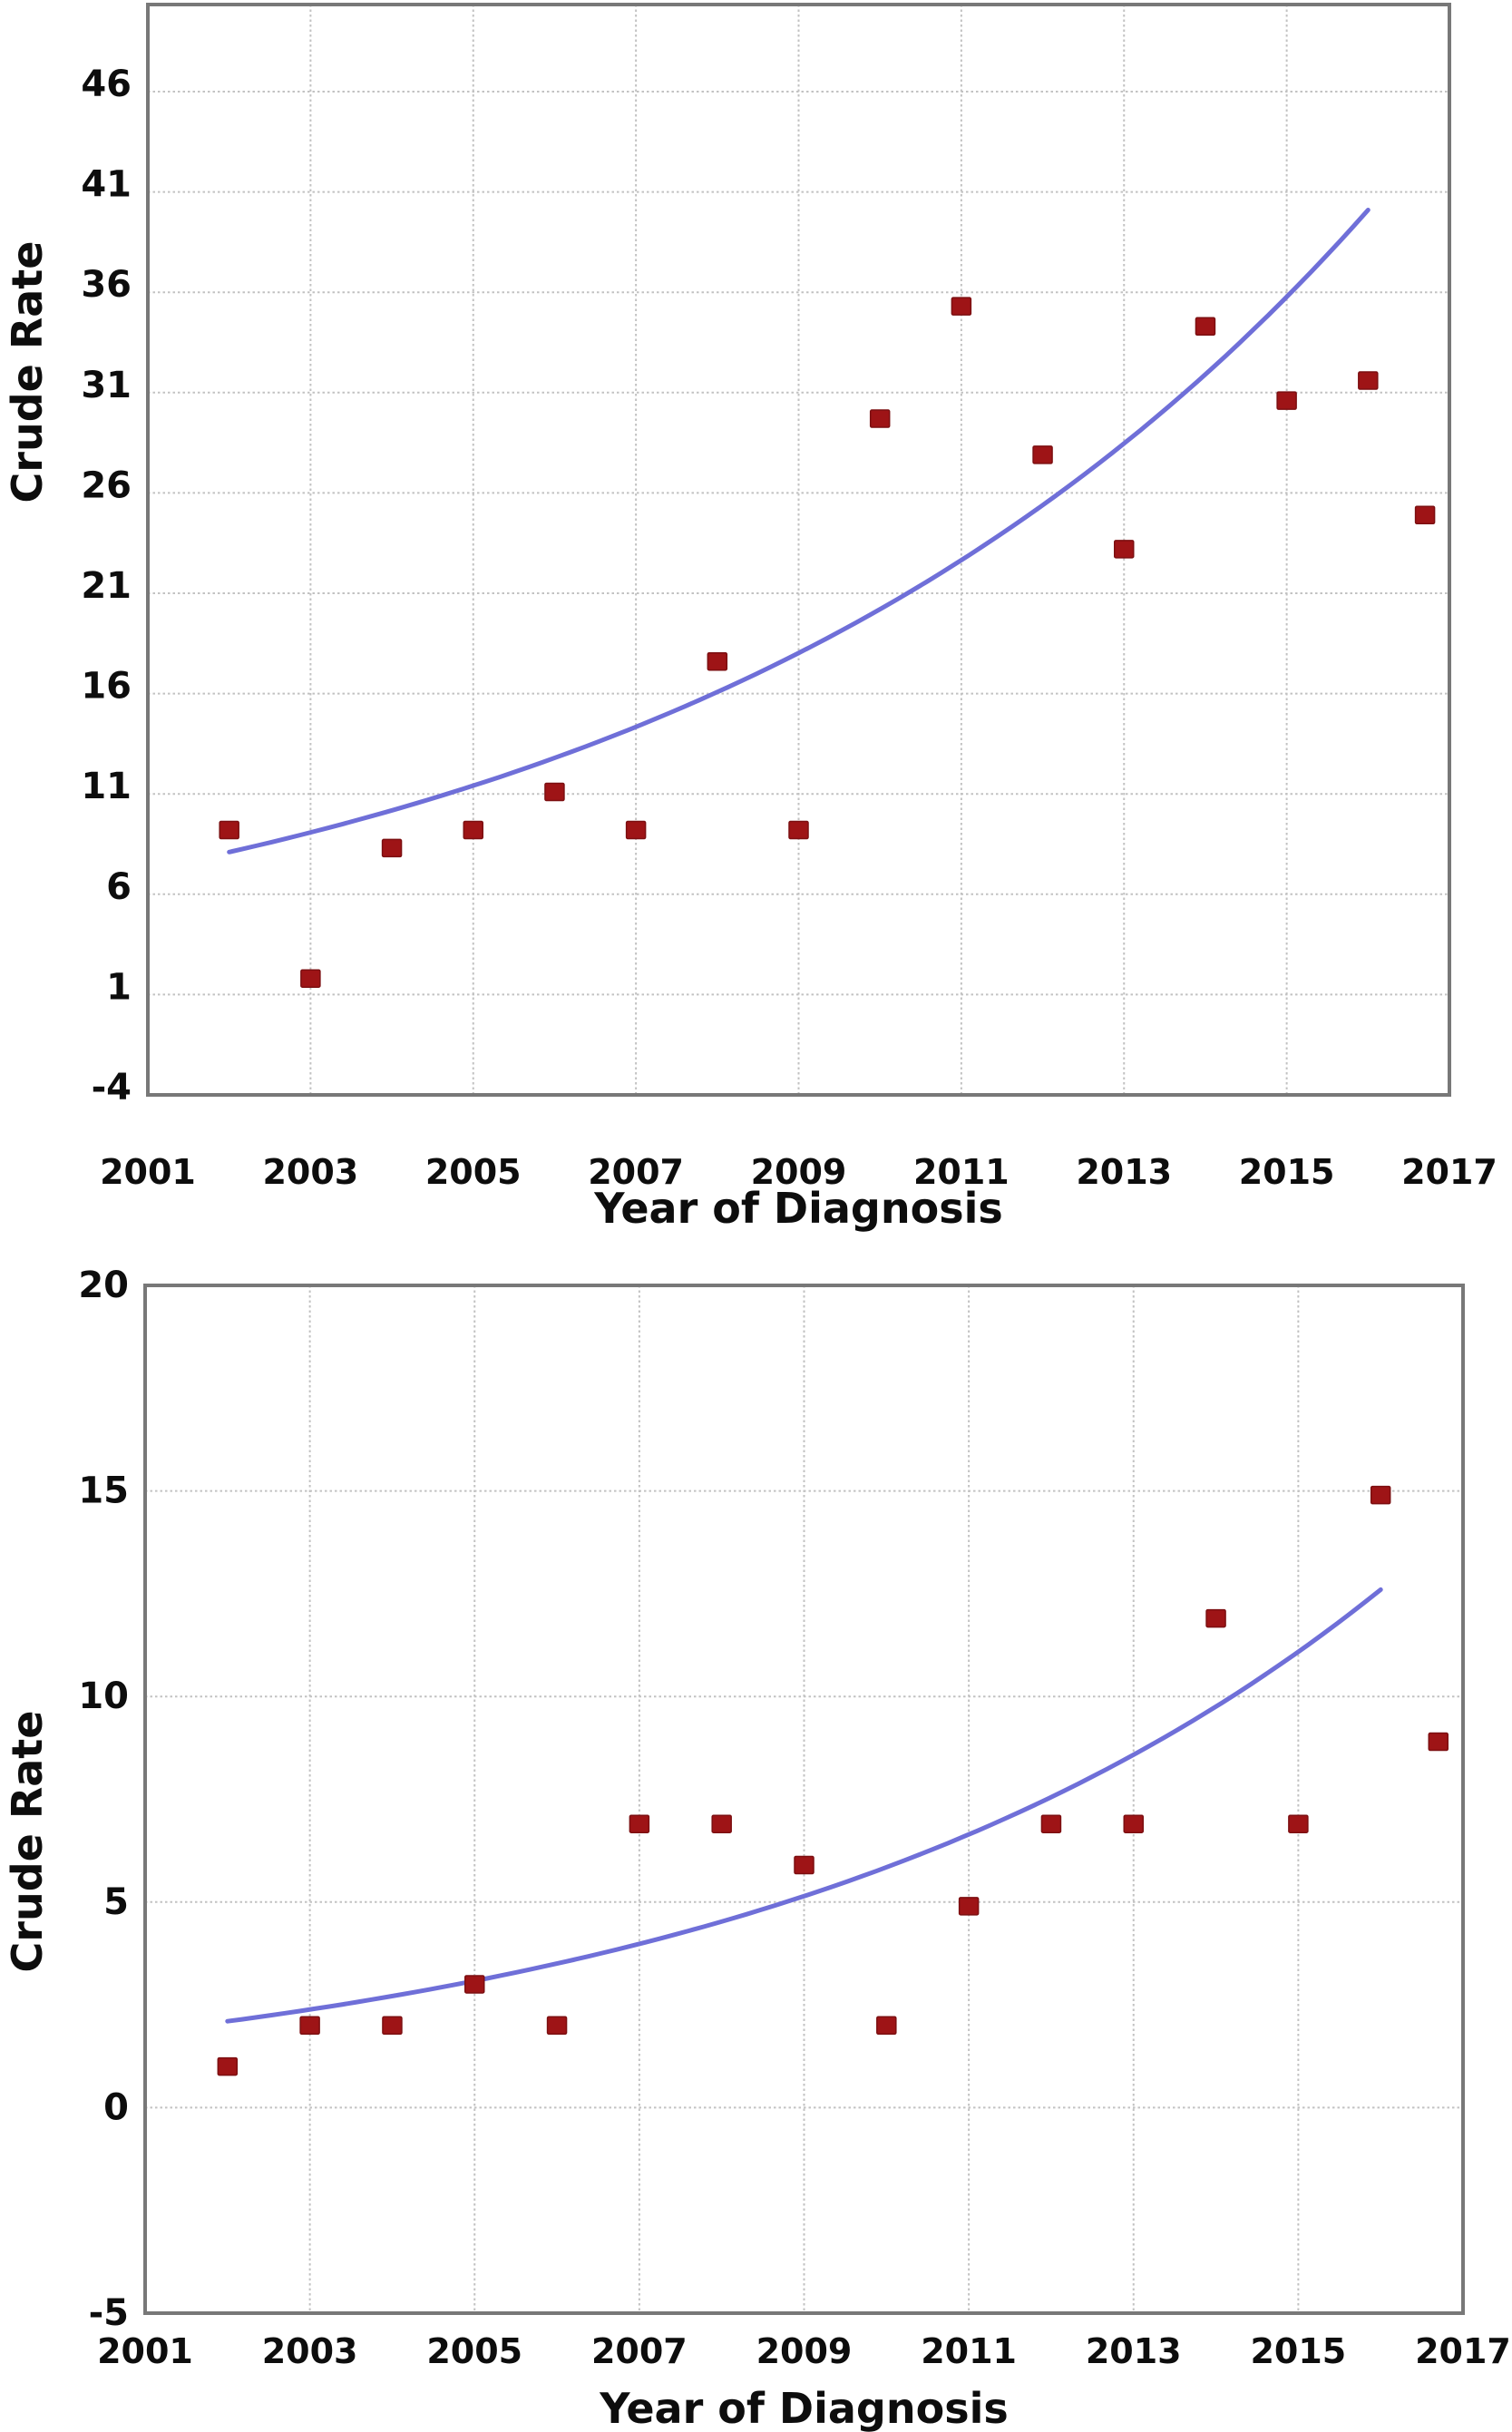 This screenshot has width=1512, height=2432. What do you see at coordinates (109, 2313) in the screenshot?
I see `y-tick-label: -5` at bounding box center [109, 2313].